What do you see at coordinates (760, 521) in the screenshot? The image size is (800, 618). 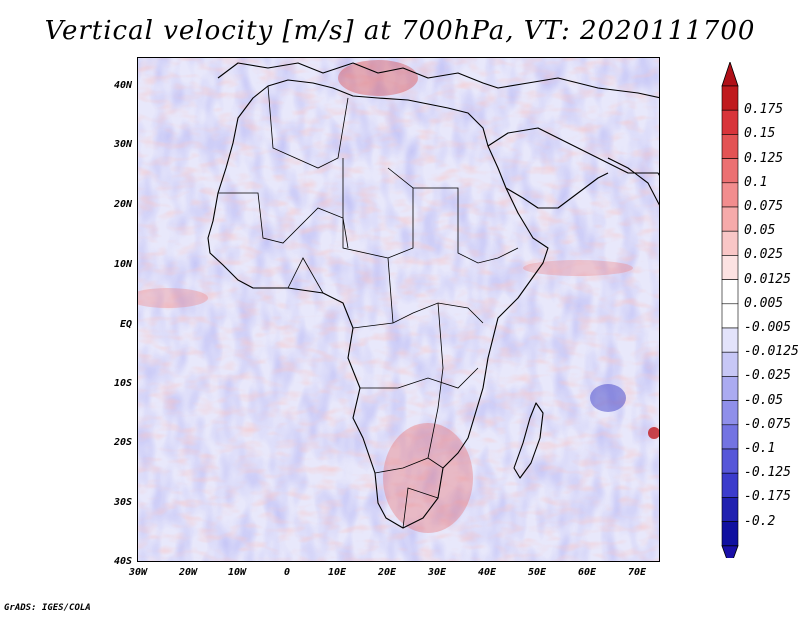 I see `colorbar-tick-label: -0.2` at bounding box center [760, 521].